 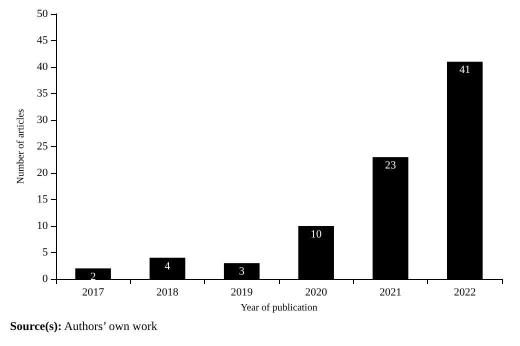 What do you see at coordinates (390, 166) in the screenshot?
I see `data-label: 23` at bounding box center [390, 166].